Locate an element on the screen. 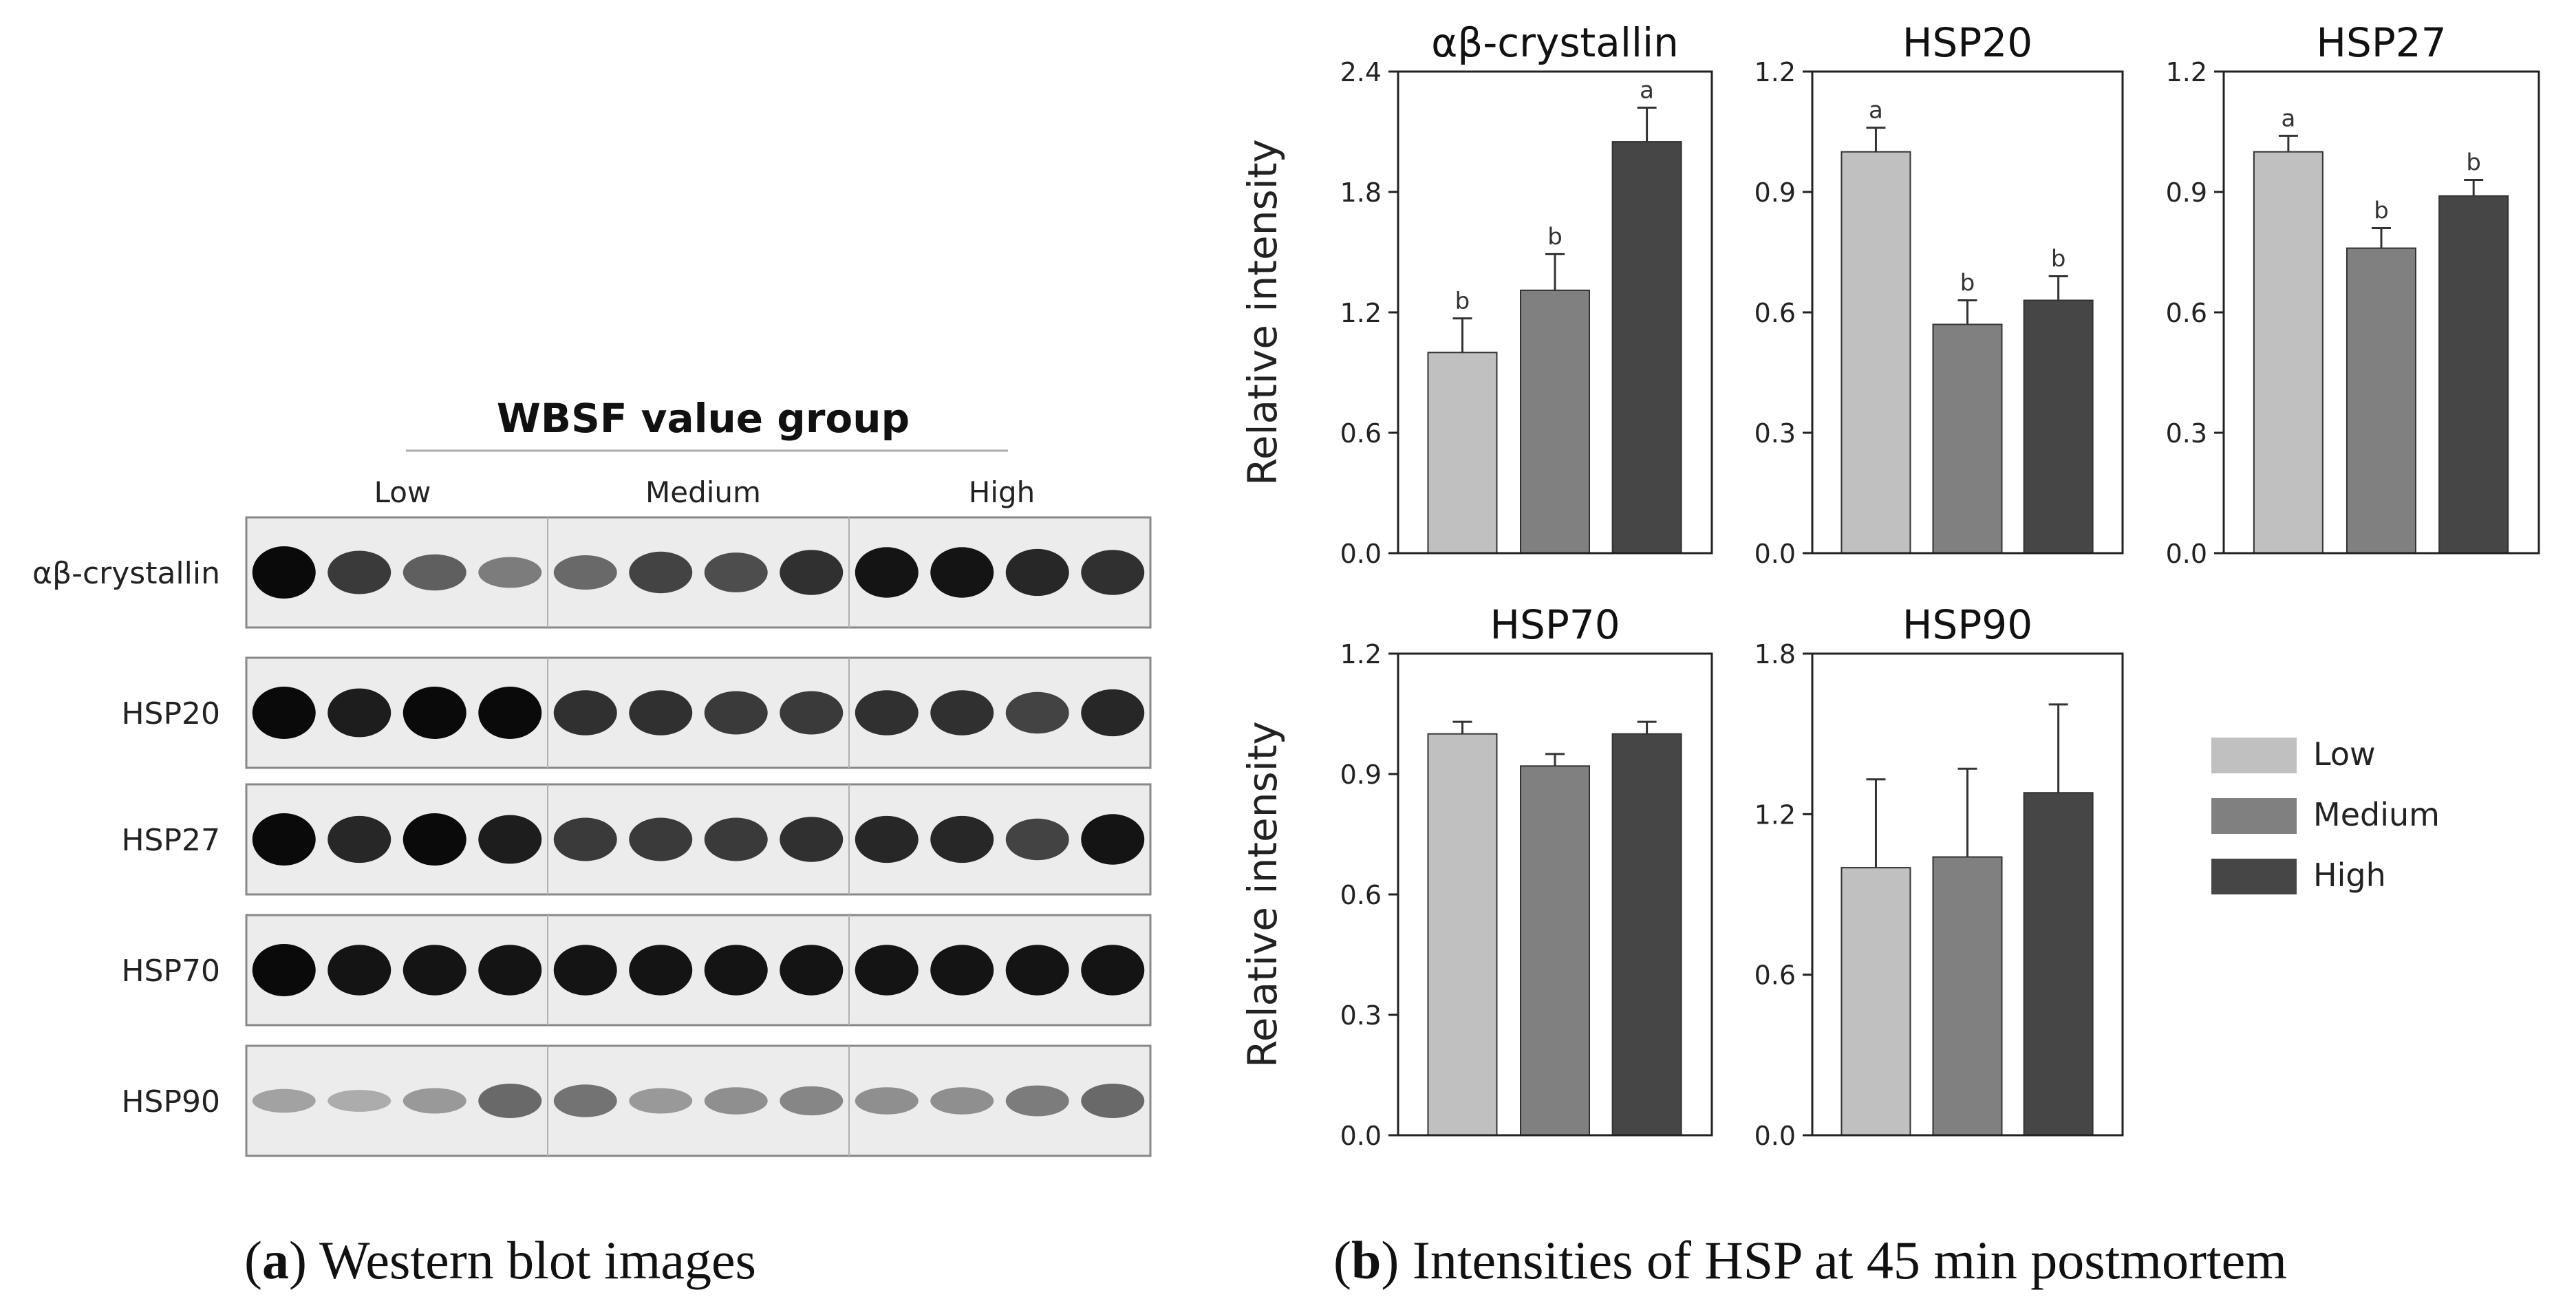  blot-row-hsp27-label: HSP27 is located at coordinates (170, 840).